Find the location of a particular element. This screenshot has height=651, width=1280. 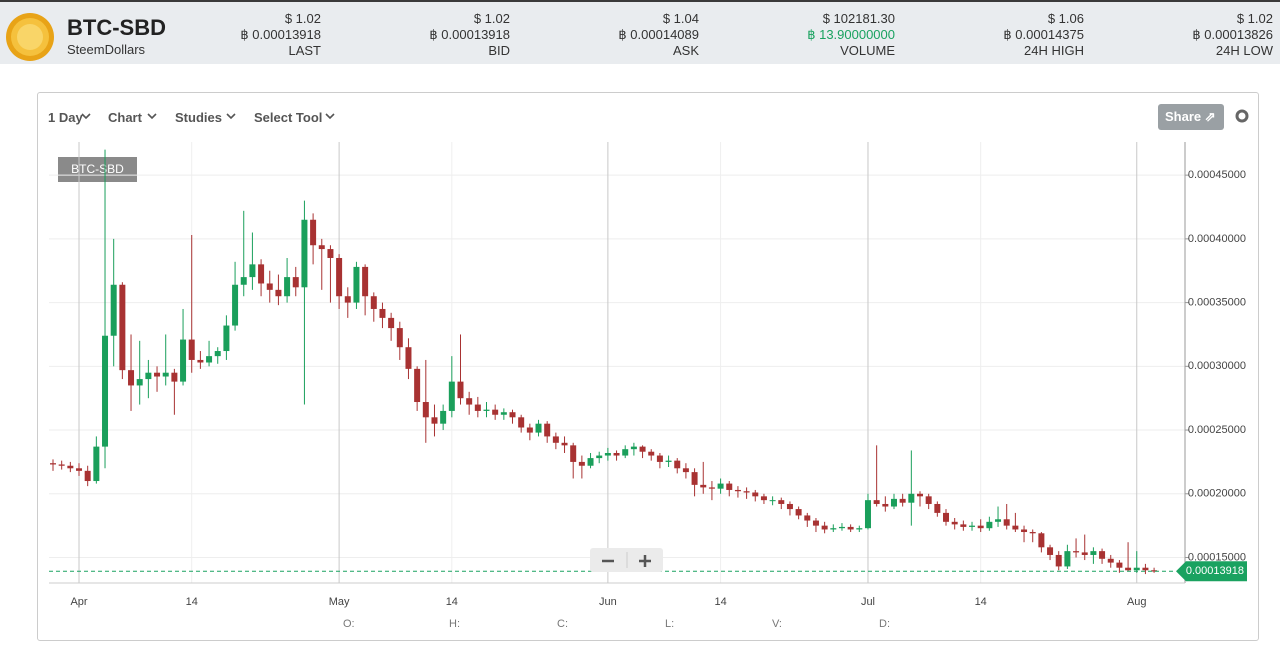

share-button: Share ⇗ is located at coordinates (1191, 117).